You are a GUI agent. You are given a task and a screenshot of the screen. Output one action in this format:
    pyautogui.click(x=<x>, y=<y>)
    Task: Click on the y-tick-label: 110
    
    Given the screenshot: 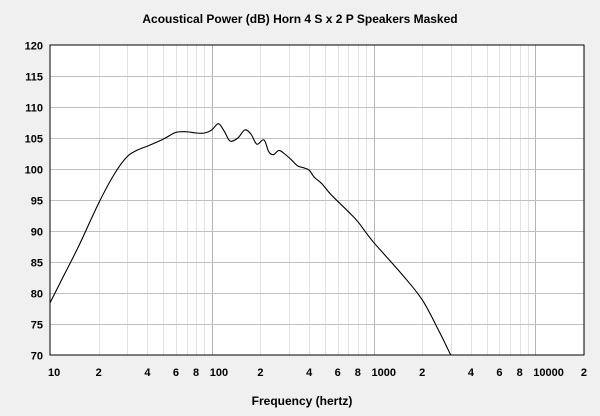 What is the action you would take?
    pyautogui.click(x=34, y=109)
    